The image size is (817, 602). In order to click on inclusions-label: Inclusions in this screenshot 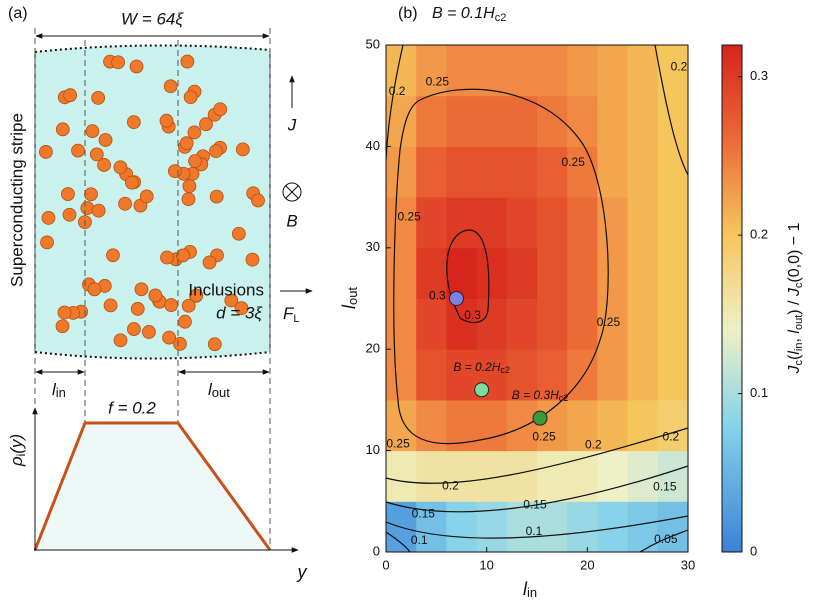, I will do `click(226, 289)`.